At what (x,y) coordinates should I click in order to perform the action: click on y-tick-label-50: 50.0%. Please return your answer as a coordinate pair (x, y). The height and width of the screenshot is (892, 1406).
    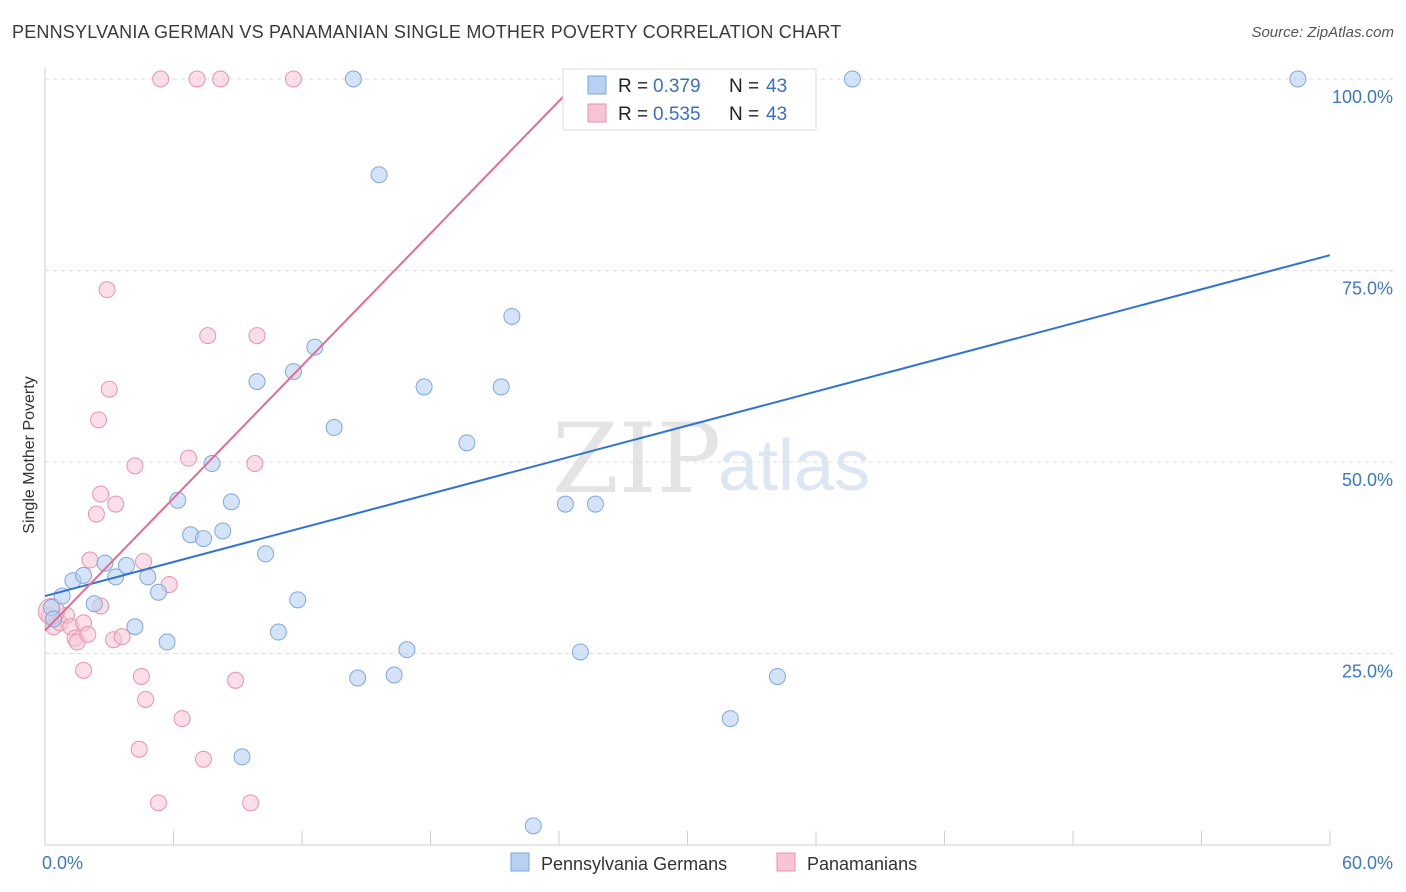
    Looking at the image, I should click on (1367, 480).